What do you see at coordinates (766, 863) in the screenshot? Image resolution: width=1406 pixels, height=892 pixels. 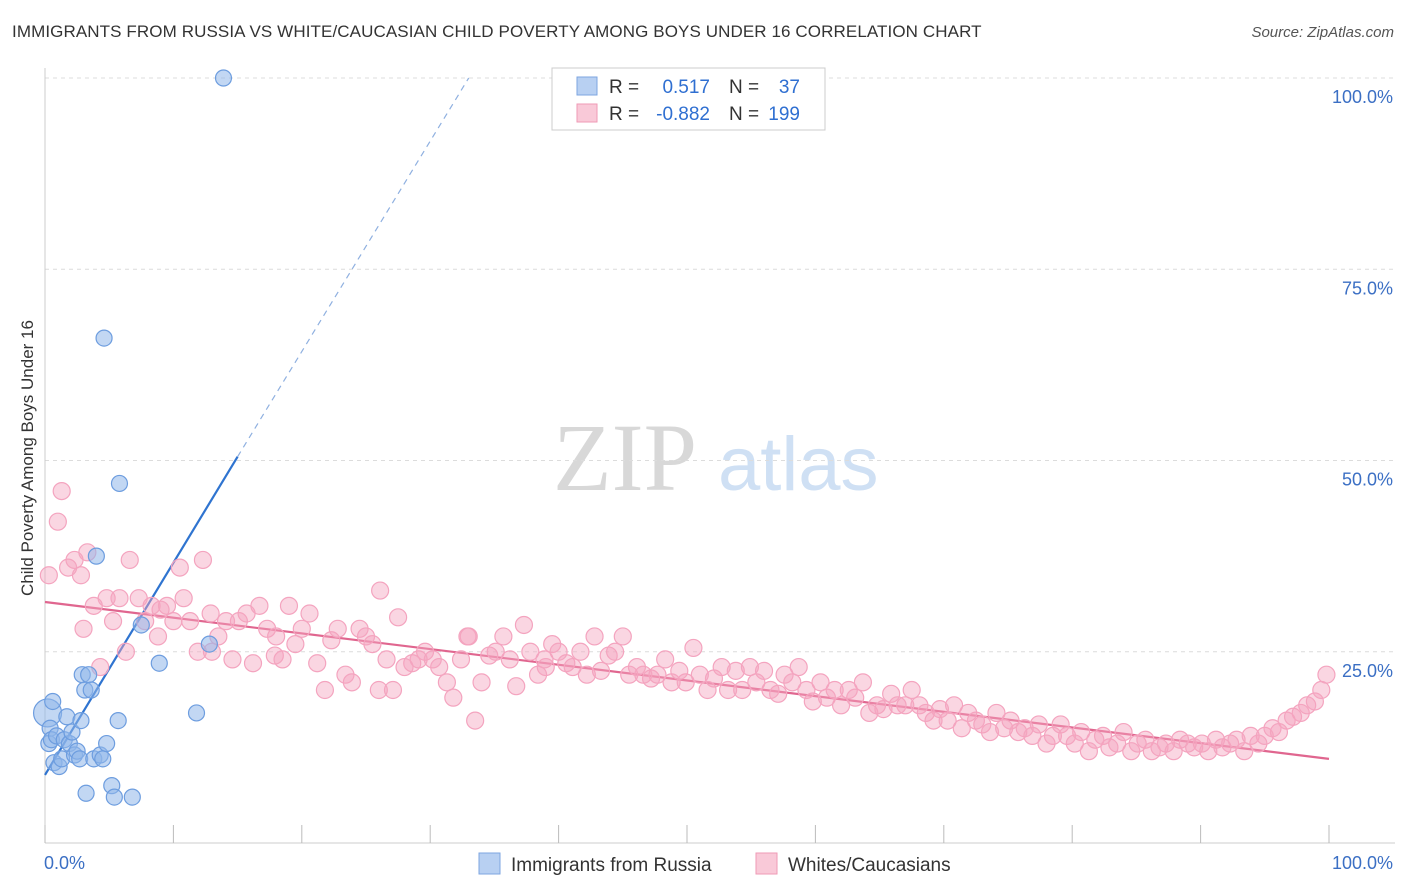 I see `bottom-legend-swatch-pink` at bounding box center [766, 863].